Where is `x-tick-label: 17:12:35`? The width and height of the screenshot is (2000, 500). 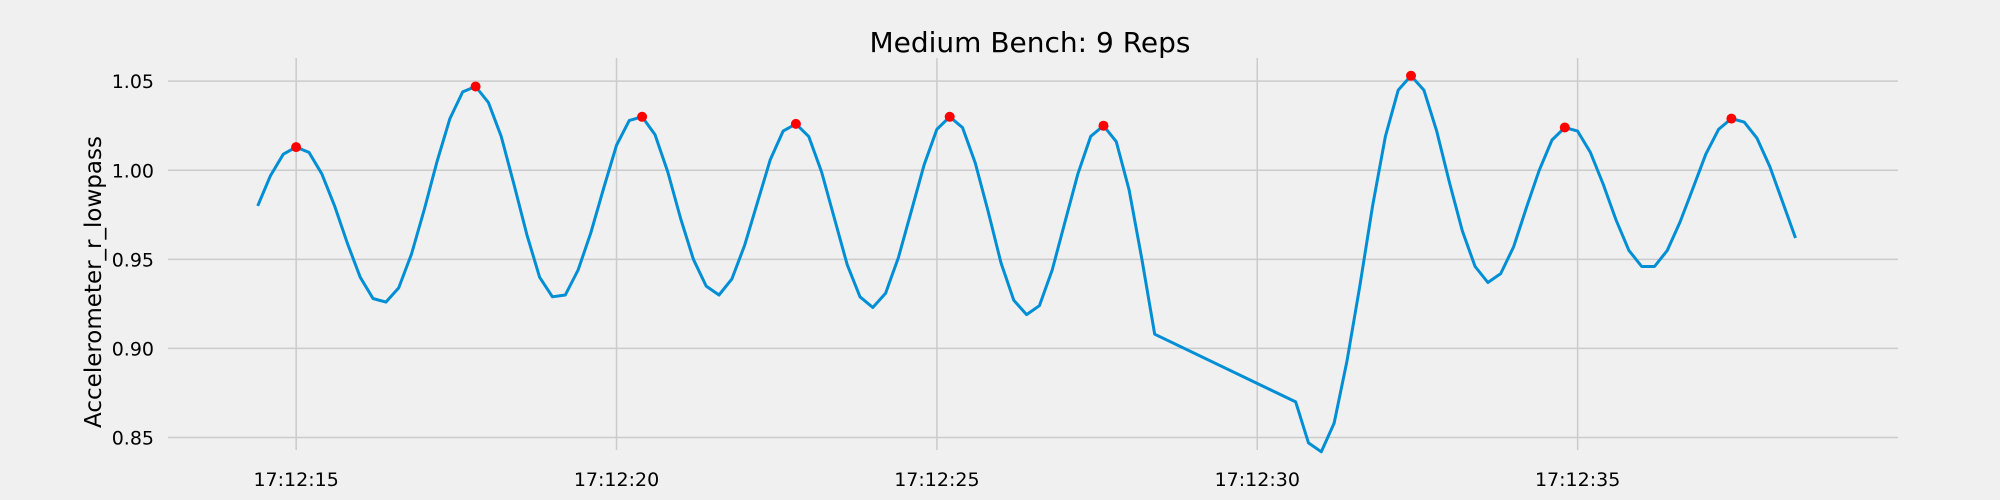
x-tick-label: 17:12:35 is located at coordinates (1577, 480).